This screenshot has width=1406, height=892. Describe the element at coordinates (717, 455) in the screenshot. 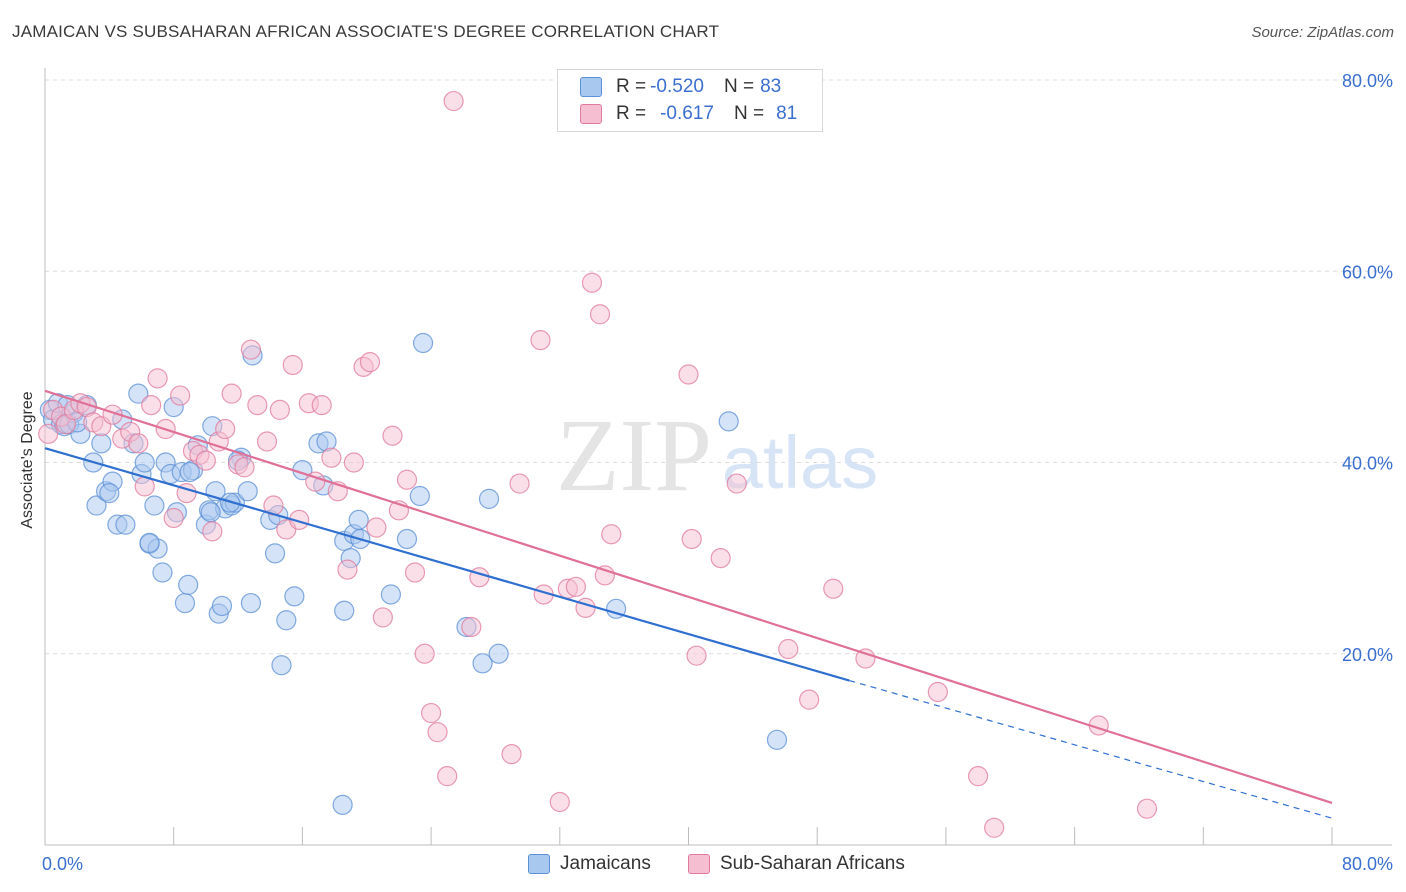

I see `watermark: ZIP atlas` at that location.